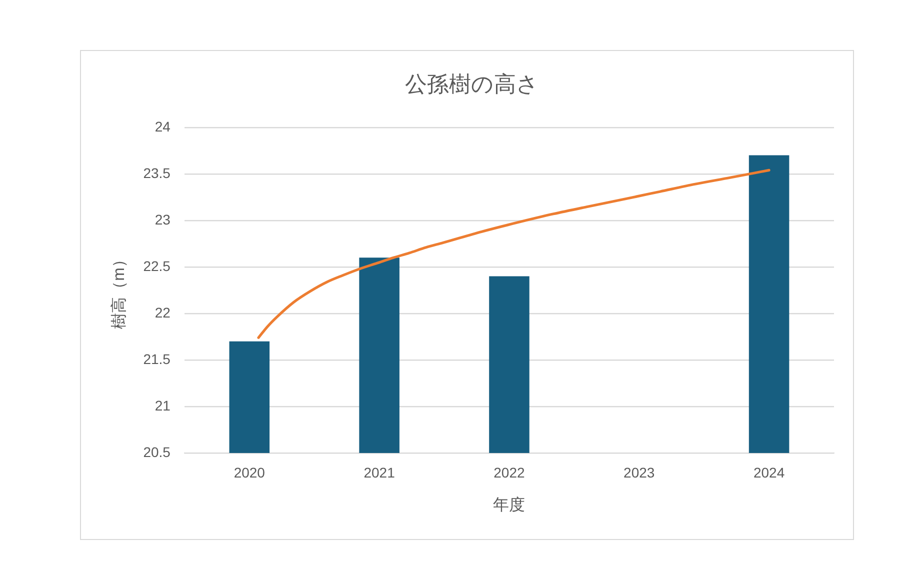 The height and width of the screenshot is (563, 920). What do you see at coordinates (157, 172) in the screenshot?
I see `y-tick-label: 23.5` at bounding box center [157, 172].